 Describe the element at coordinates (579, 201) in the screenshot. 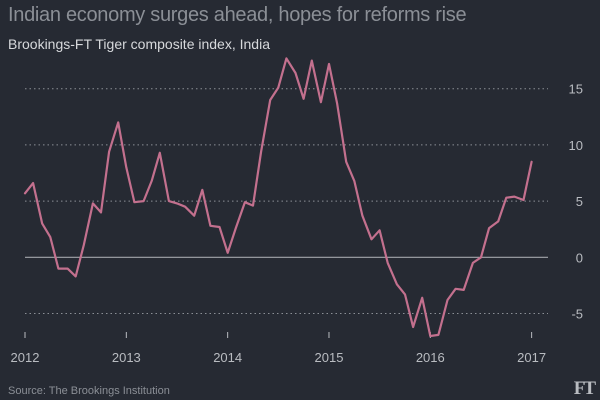

I see `y-tick-label: 5` at that location.